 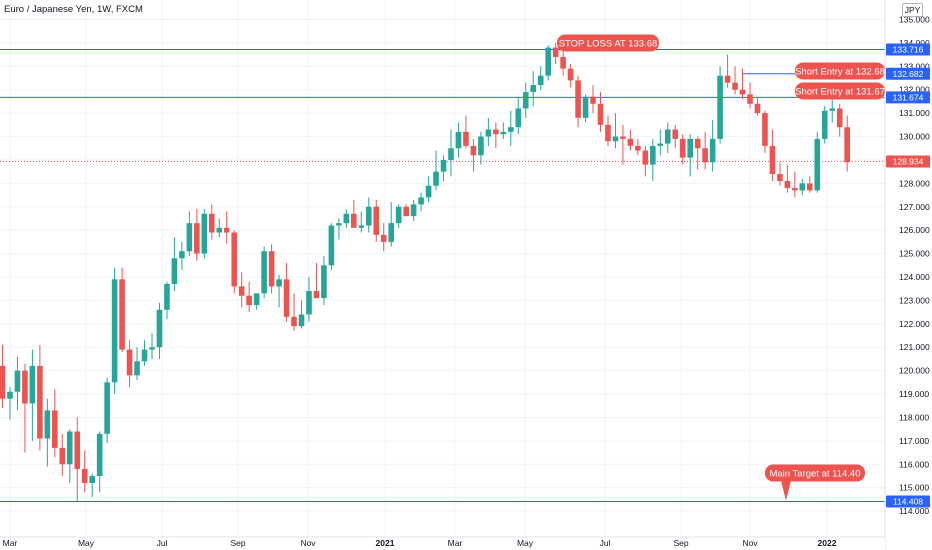 I want to click on price-tick-label: 119.000, so click(x=914, y=394).